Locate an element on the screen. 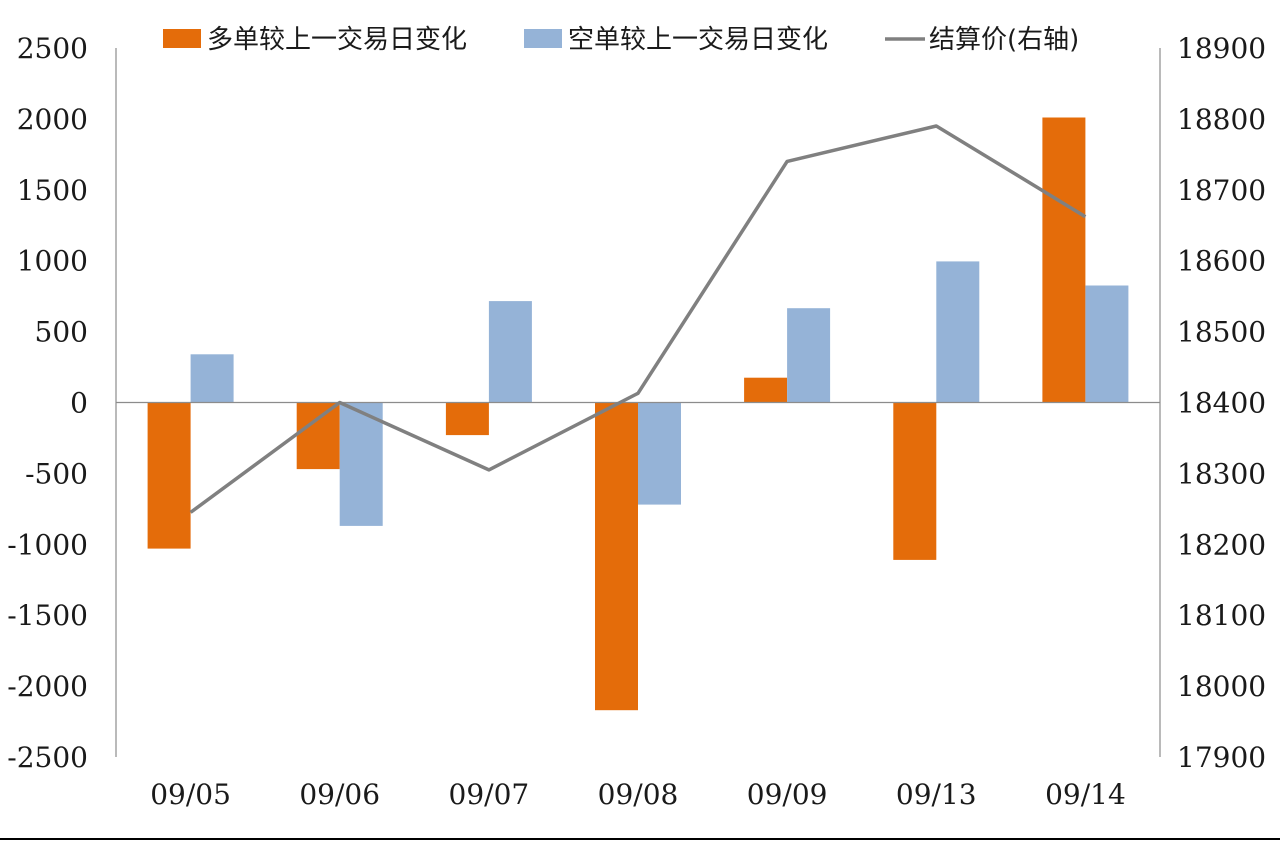 The image size is (1280, 846). y-right-tick-label: 18000 is located at coordinates (1221, 686).